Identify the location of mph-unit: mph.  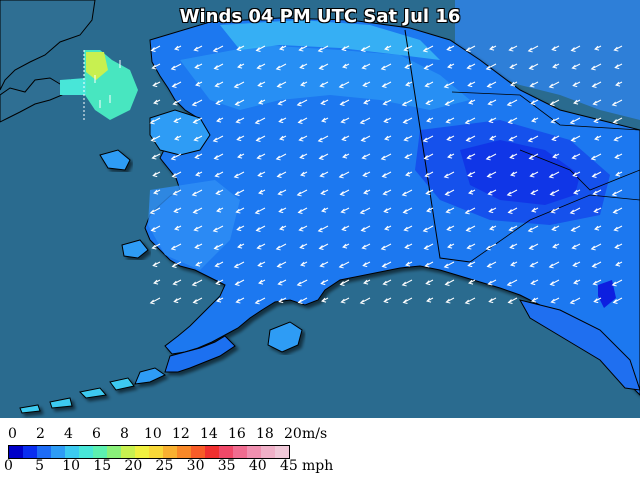
(318, 466).